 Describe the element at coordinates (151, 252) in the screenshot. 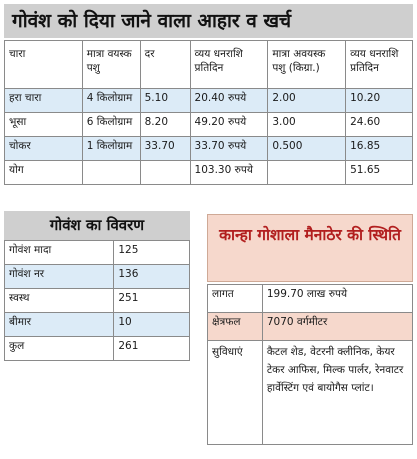

I see `stat-value: 125` at that location.